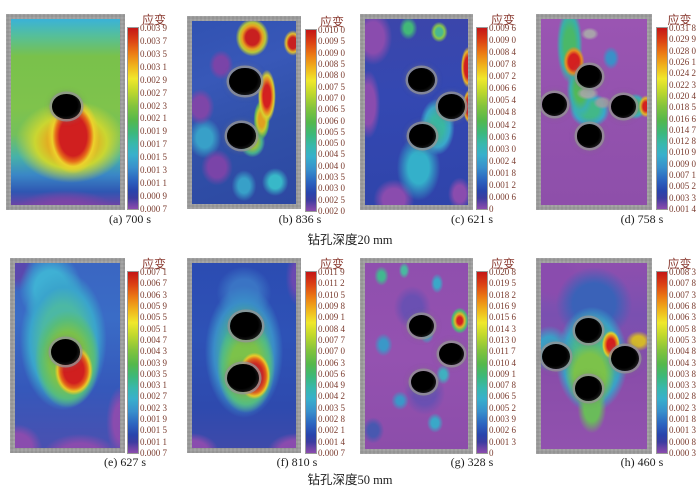 The height and width of the screenshot is (488, 700). Describe the element at coordinates (331, 396) in the screenshot. I see `colorbar-tick-label: 0.004 2` at that location.